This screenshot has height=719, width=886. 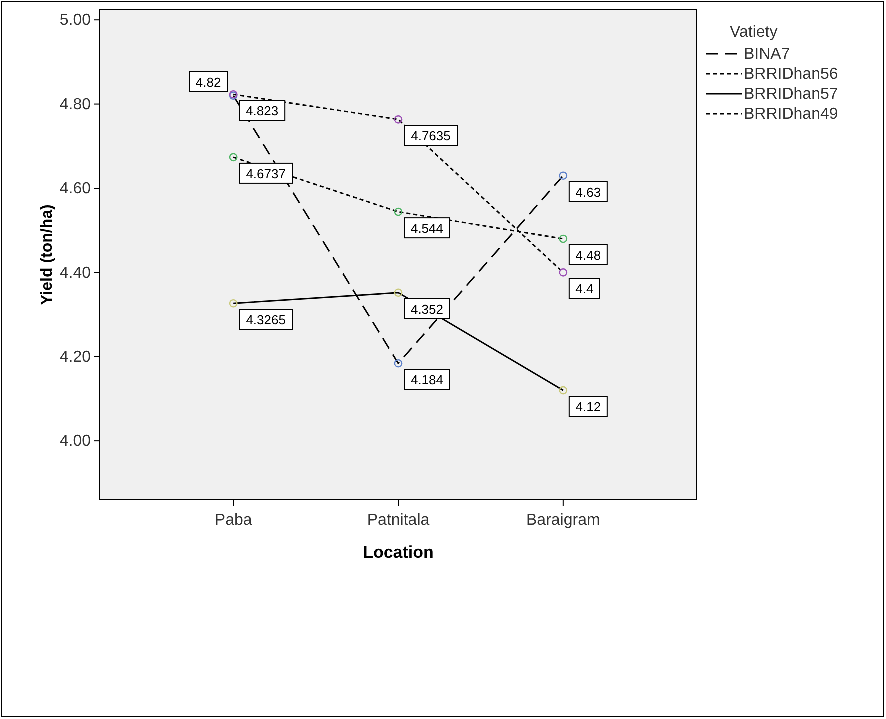 I want to click on x-tick-label: Baraigram, so click(x=563, y=520).